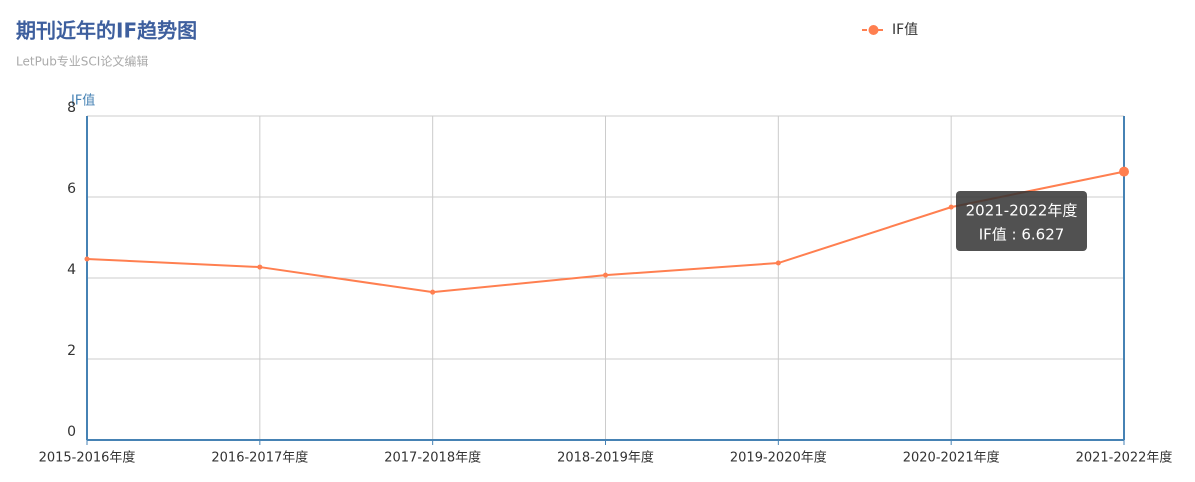 This screenshot has height=482, width=1195. Describe the element at coordinates (87, 458) in the screenshot. I see `x-tick-label: 2015-2016年度` at that location.